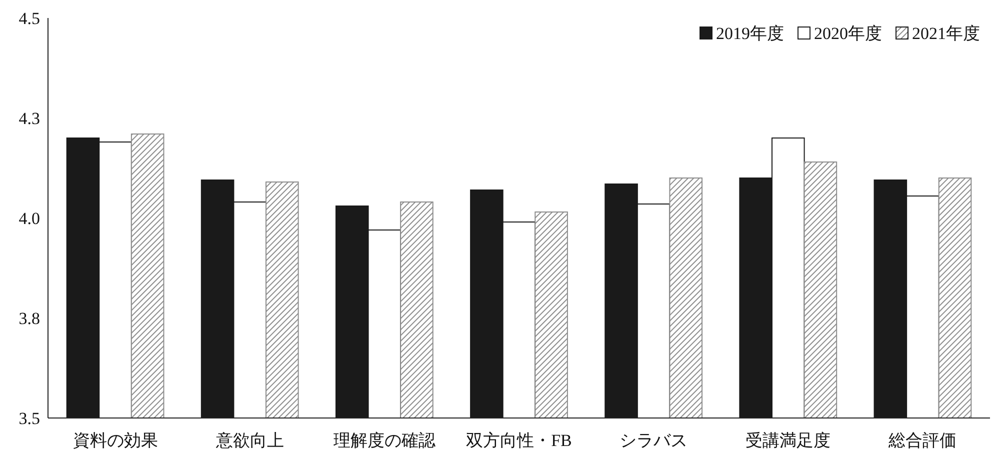 The height and width of the screenshot is (458, 995). I want to click on x-tick-label: シラバス, so click(654, 440).